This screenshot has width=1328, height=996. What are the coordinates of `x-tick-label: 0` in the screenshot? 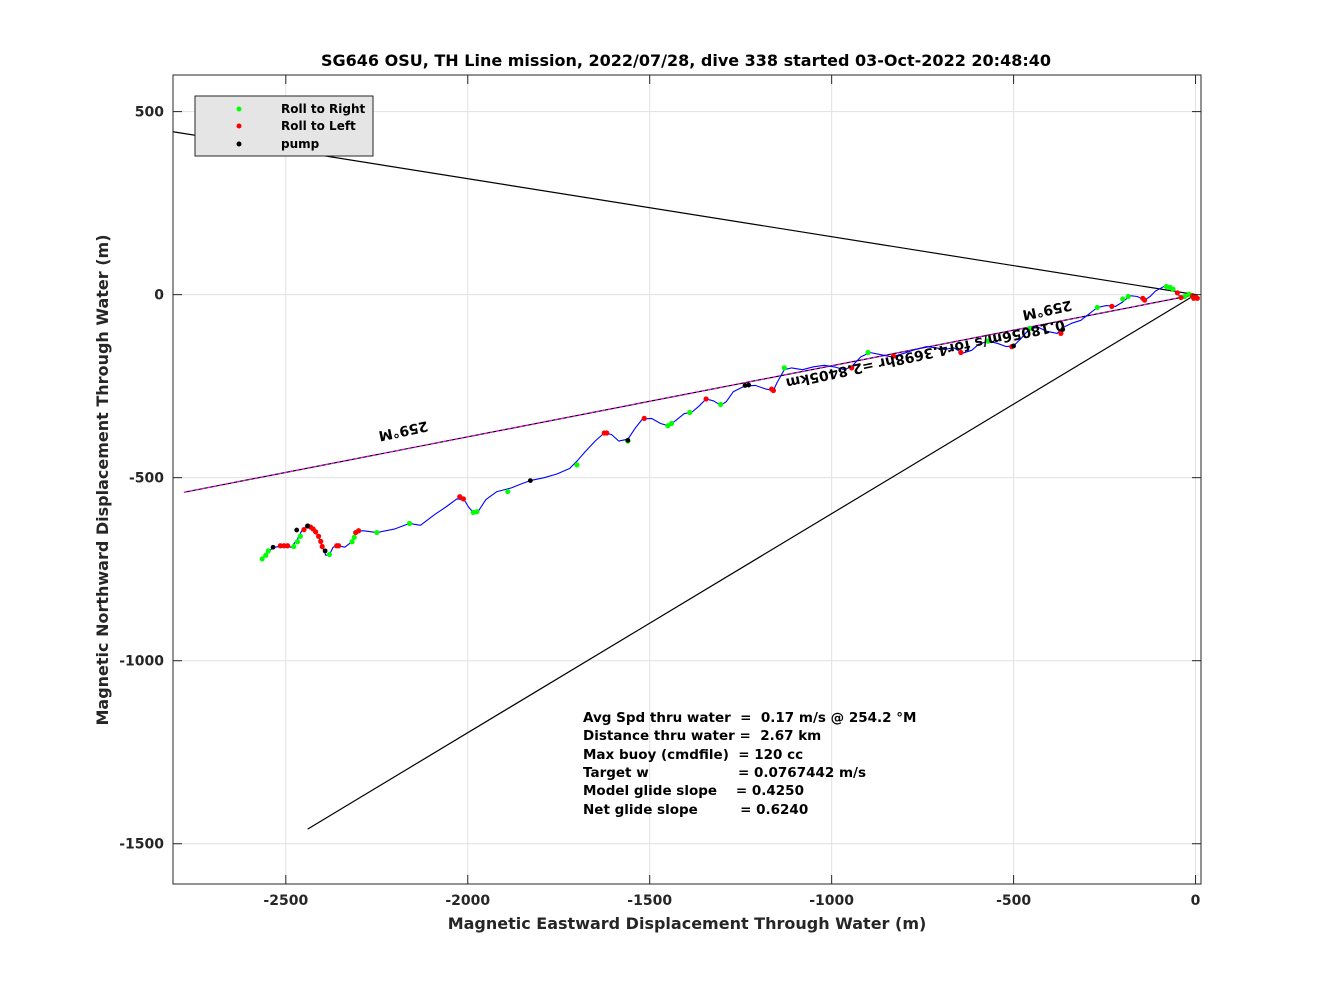 It's located at (1196, 901).